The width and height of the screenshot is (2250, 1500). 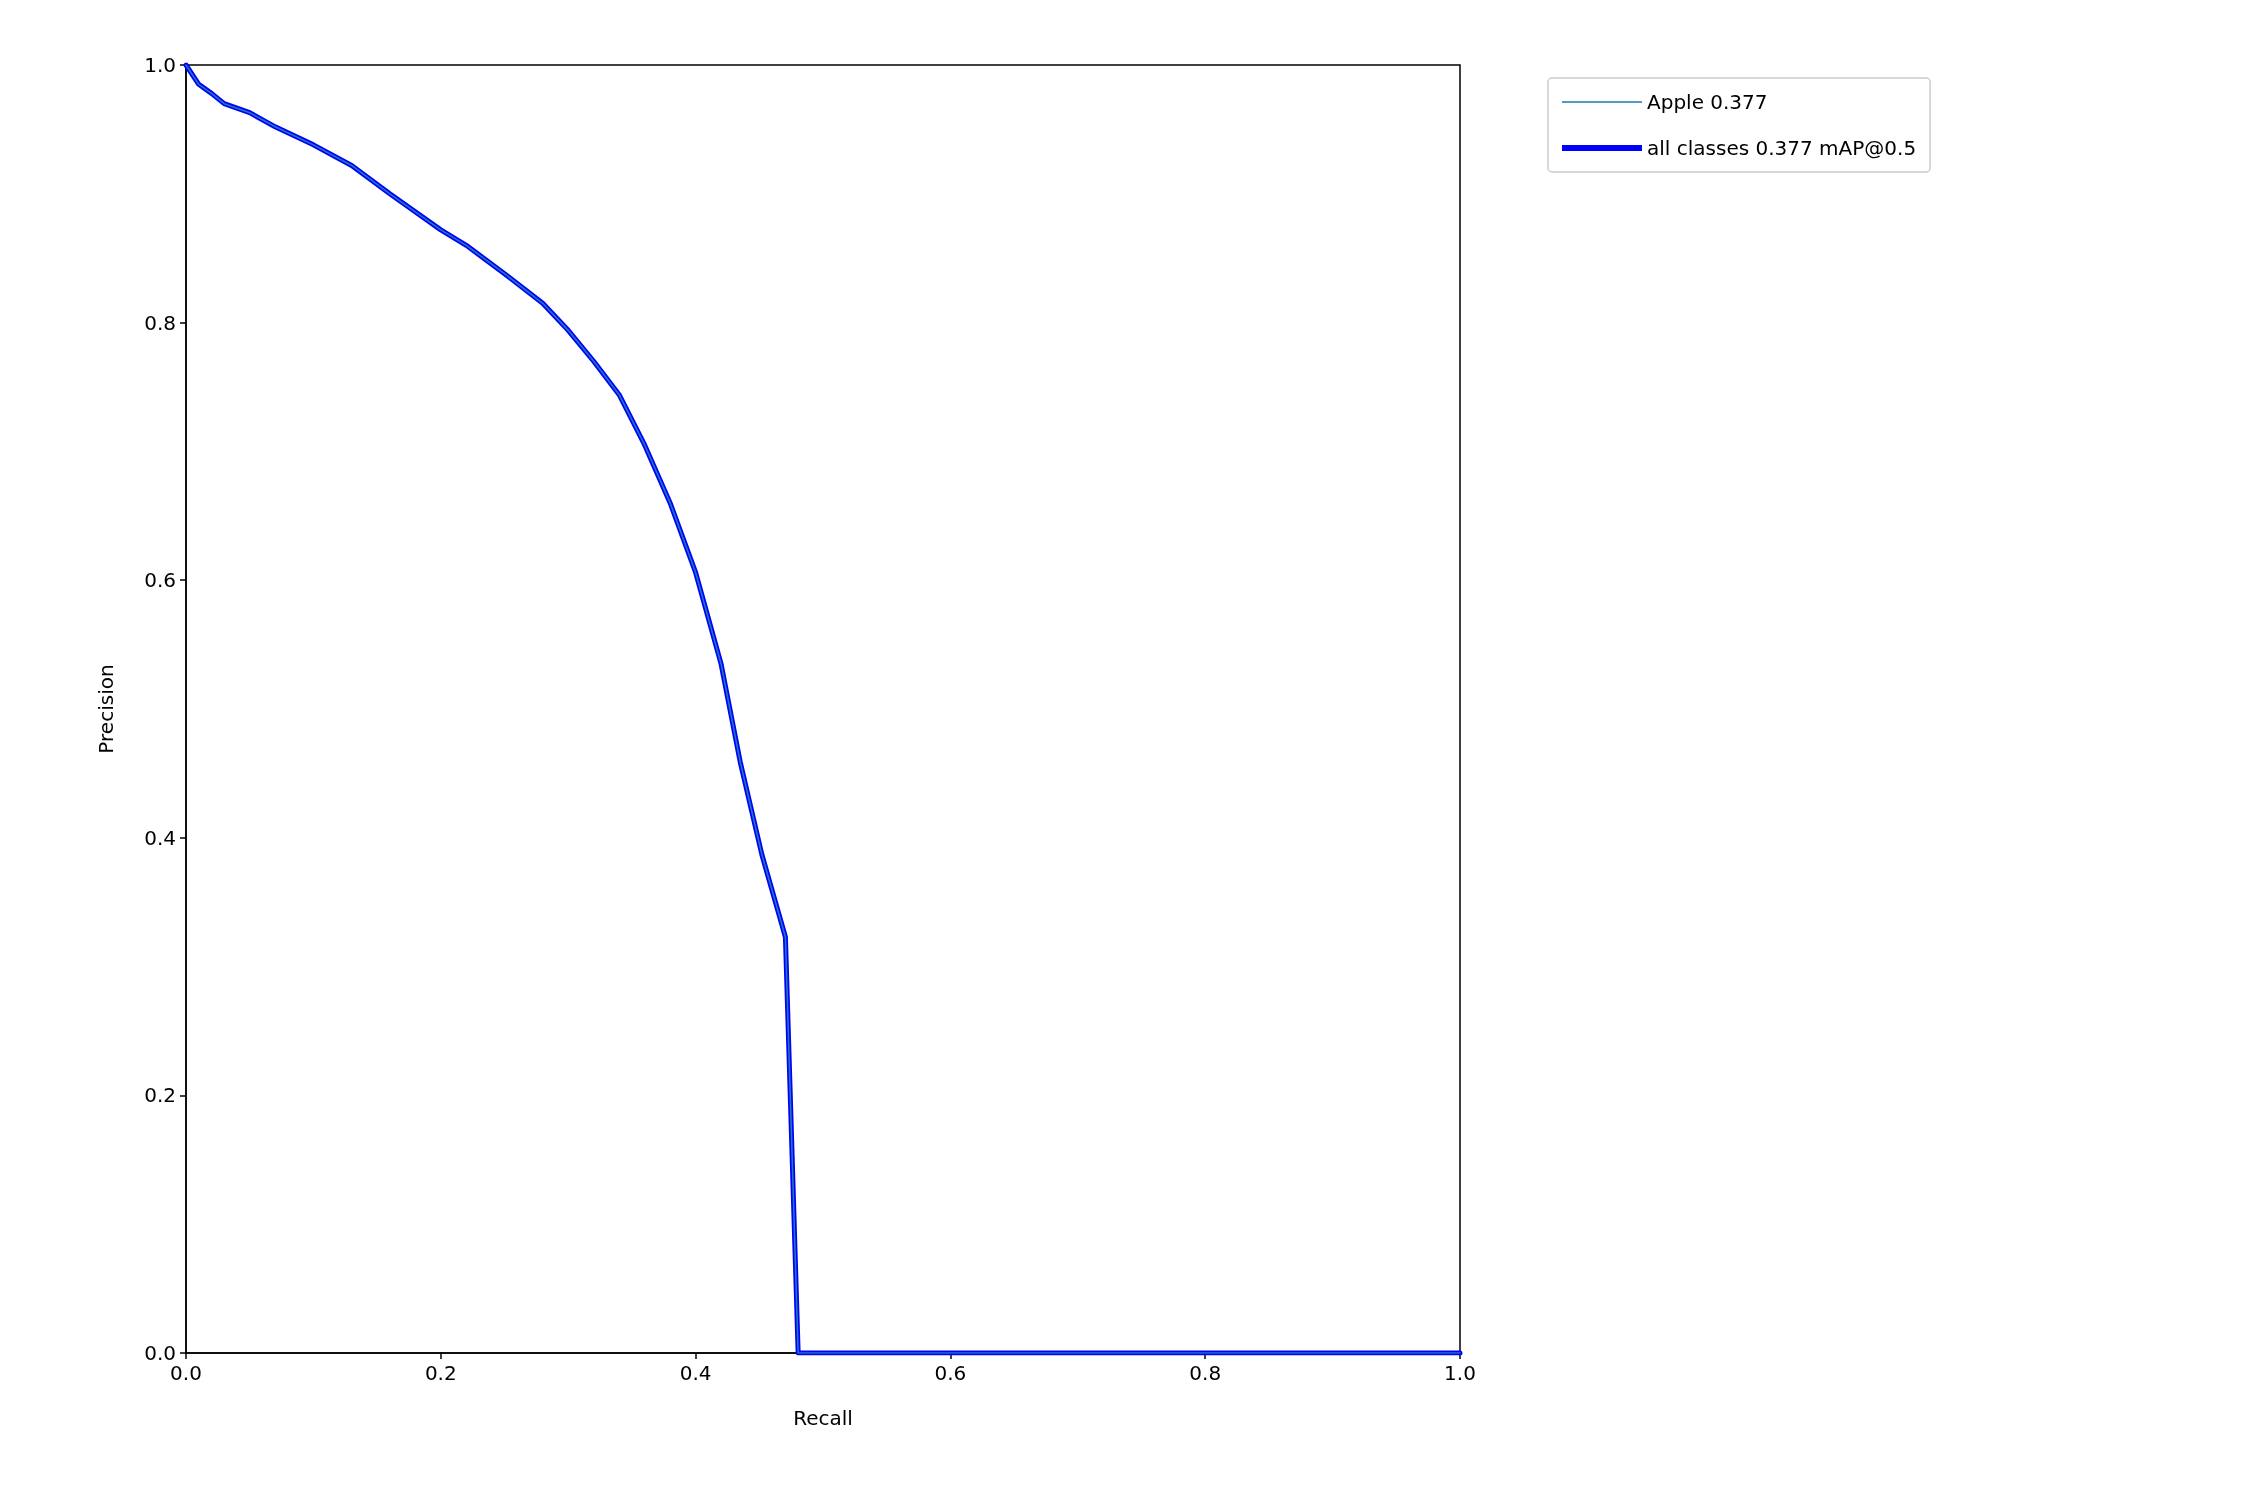 I want to click on x-tick-label: 0.4, so click(x=695, y=1373).